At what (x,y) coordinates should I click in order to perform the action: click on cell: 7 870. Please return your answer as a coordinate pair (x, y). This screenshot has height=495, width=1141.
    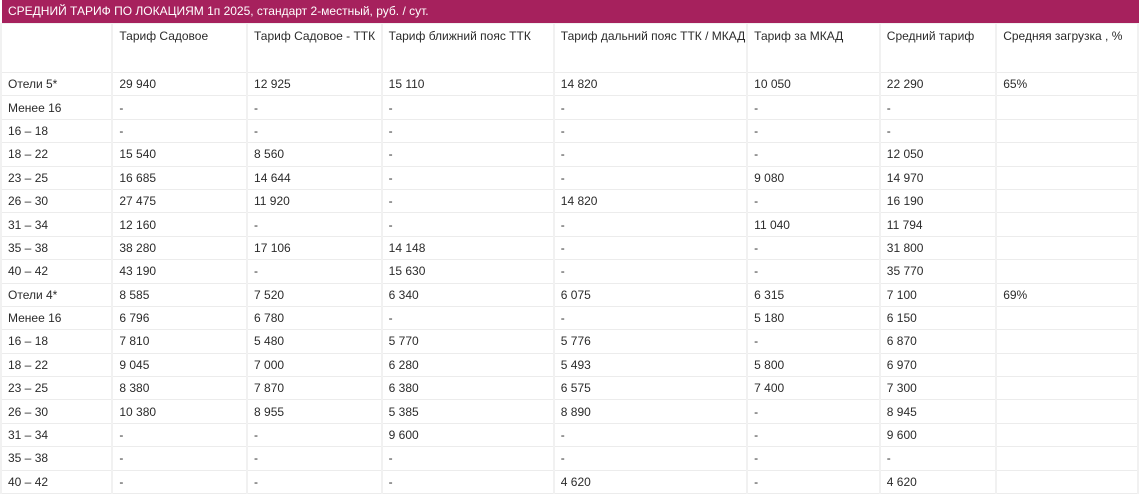
    Looking at the image, I should click on (314, 388).